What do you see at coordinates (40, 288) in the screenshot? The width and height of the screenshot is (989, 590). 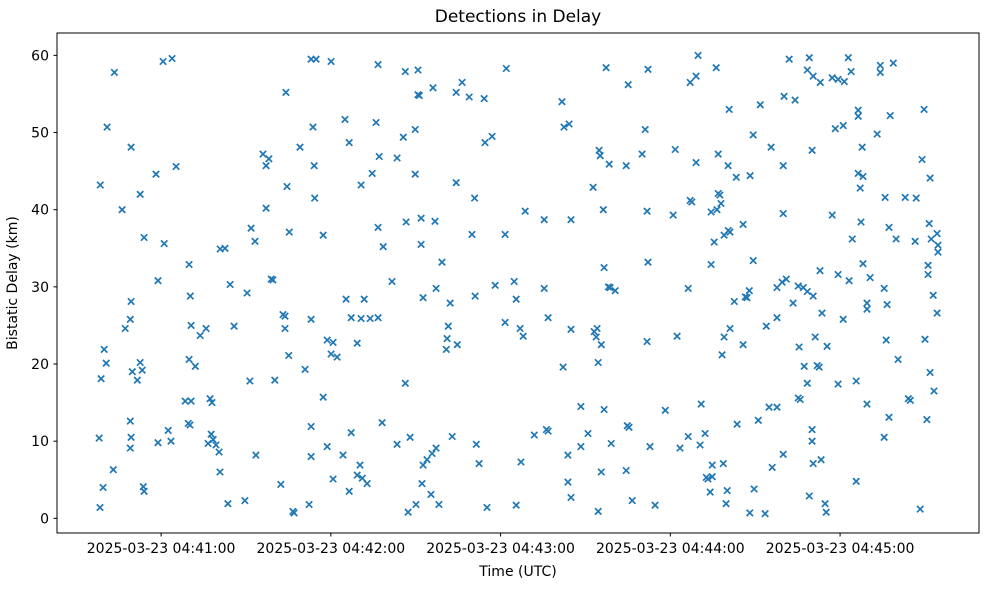 I see `y-tick-label: 30` at bounding box center [40, 288].